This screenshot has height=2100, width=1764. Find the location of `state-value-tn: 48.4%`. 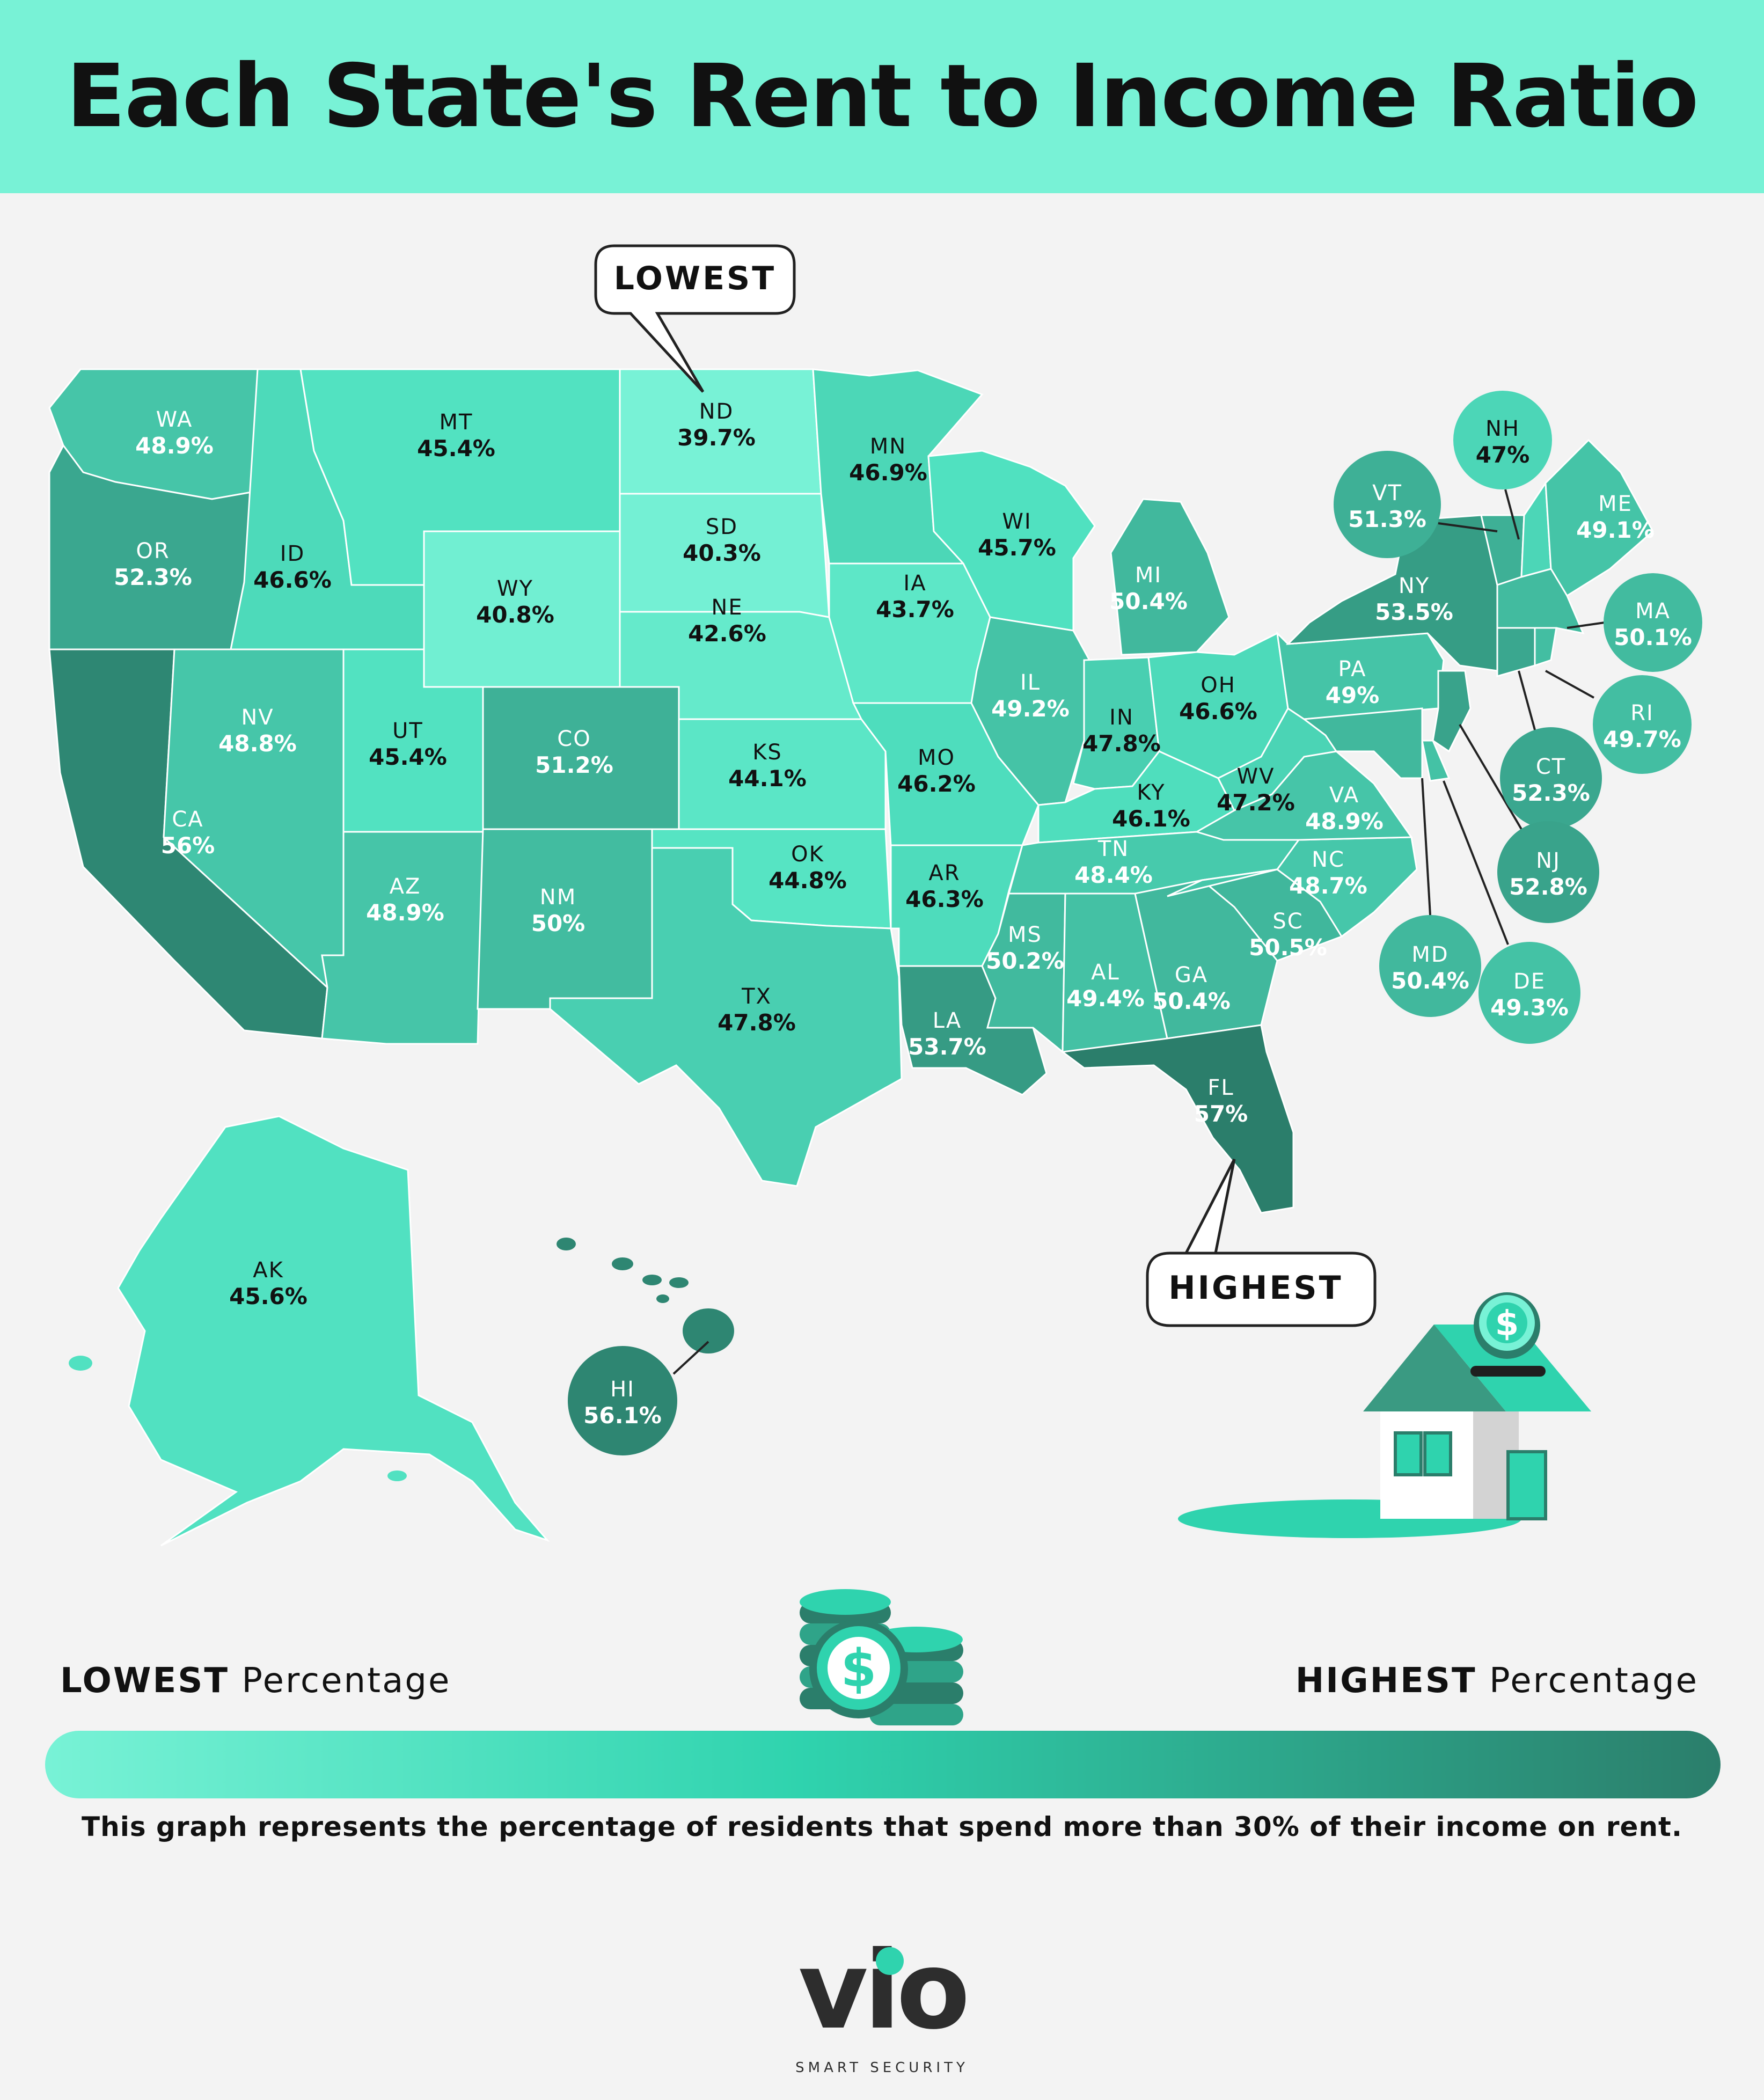

state-value-tn: 48.4% is located at coordinates (1114, 875).